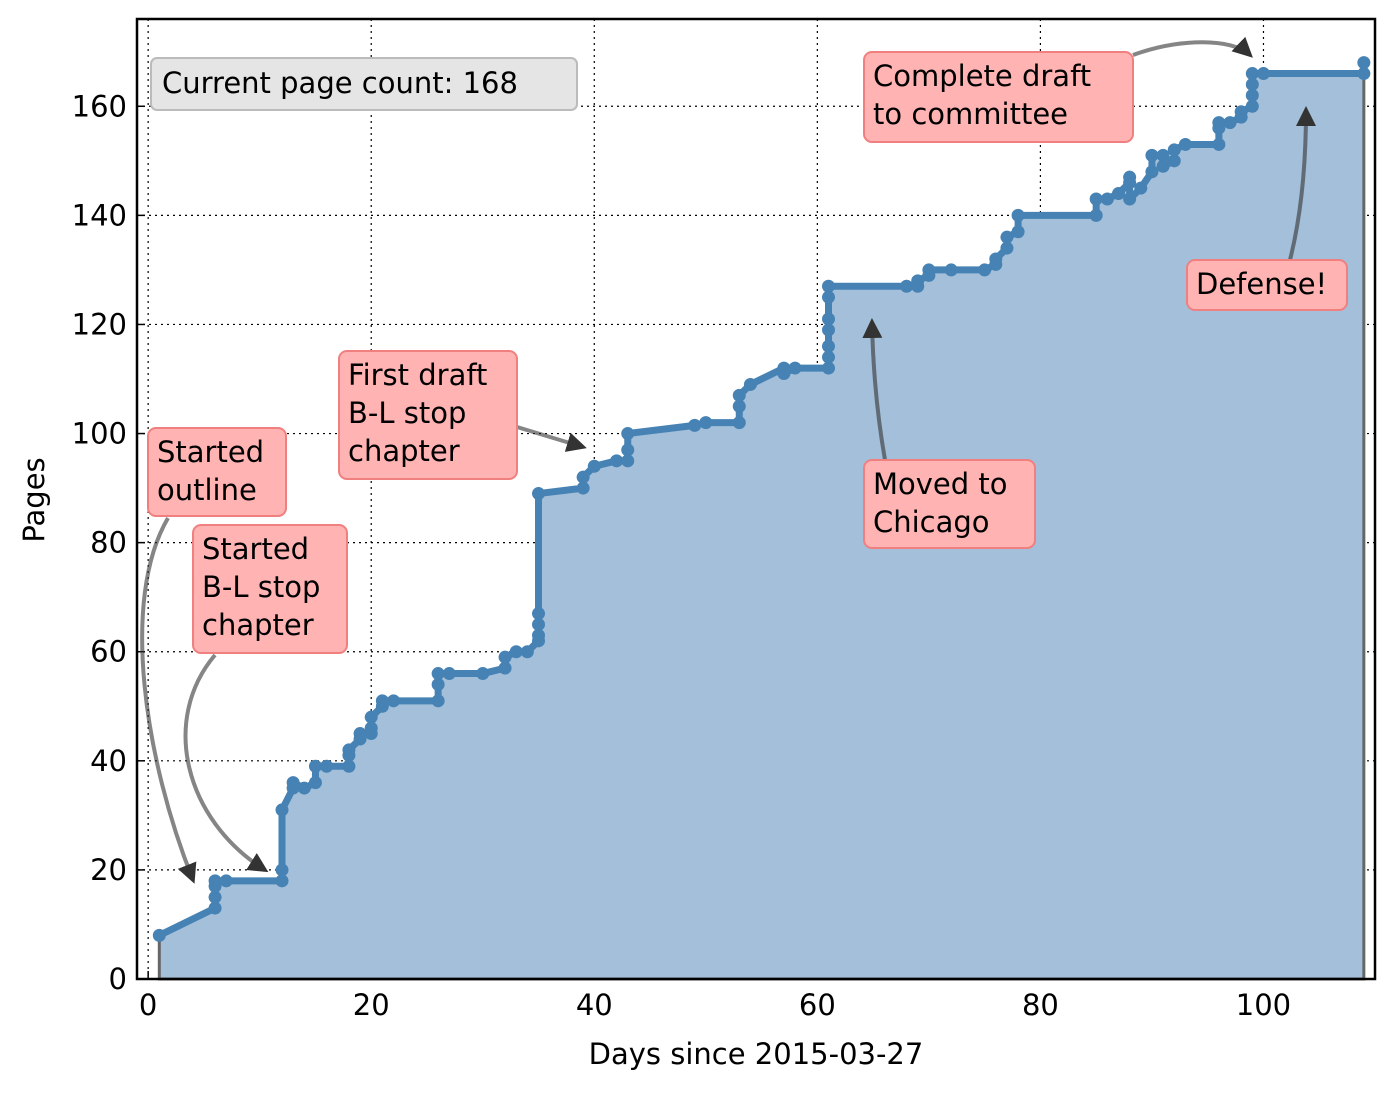 This screenshot has width=1395, height=1095. I want to click on y-tick-label: 140, so click(99, 215).